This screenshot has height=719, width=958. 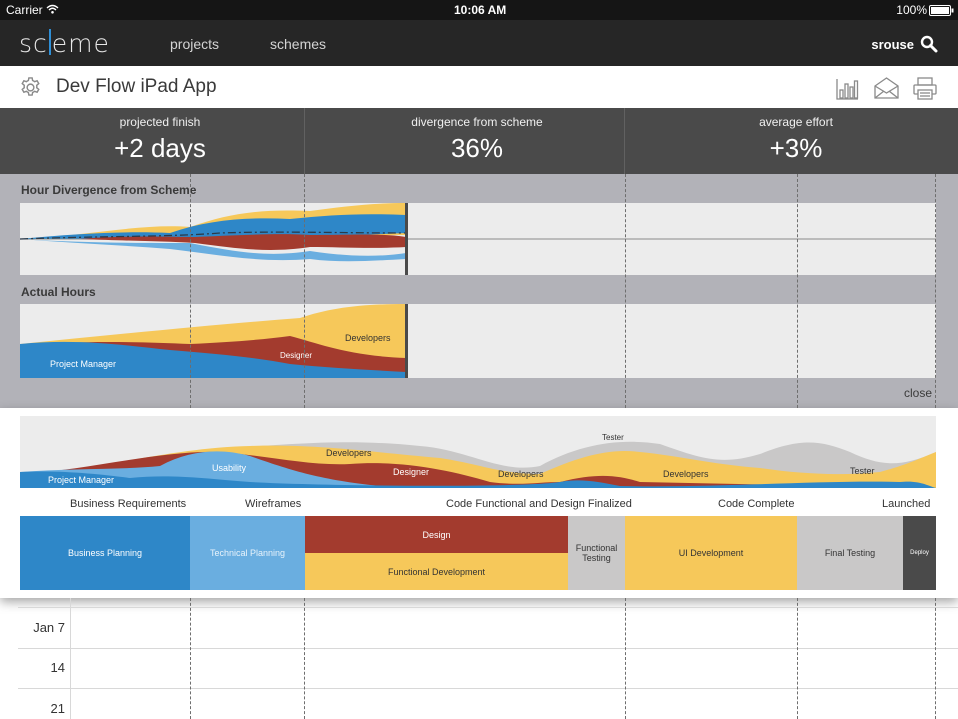 What do you see at coordinates (847, 89) in the screenshot?
I see `chart-icon` at bounding box center [847, 89].